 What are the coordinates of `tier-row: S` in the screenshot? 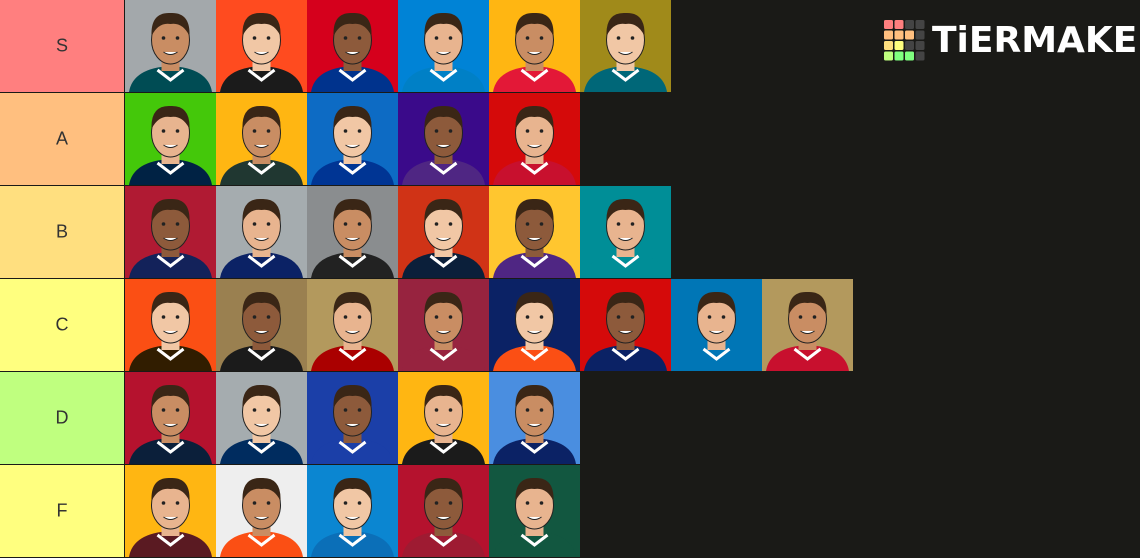 It's located at (335, 46).